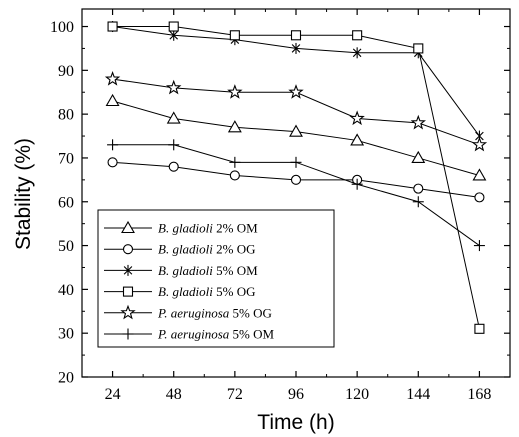  I want to click on legend-entry: P. aeruginosa 5% OG, so click(188, 312).